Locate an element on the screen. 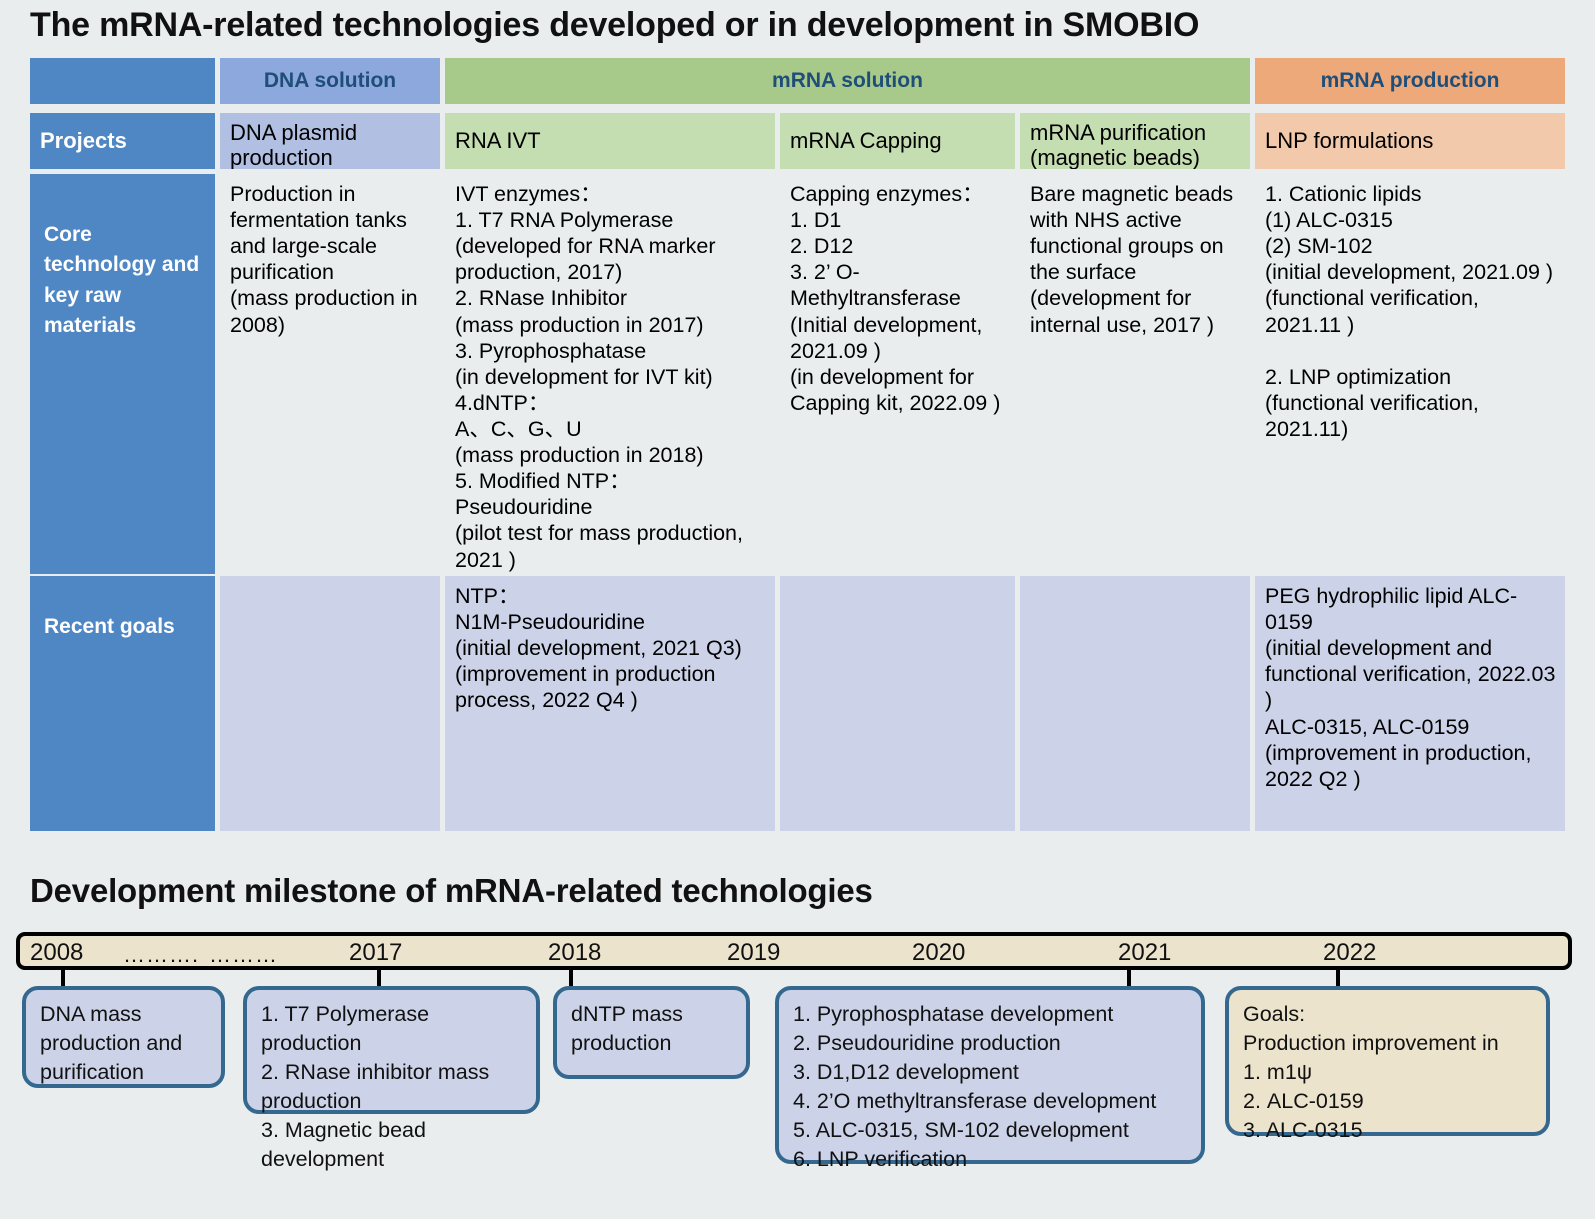 The image size is (1595, 1219). group-header-blank is located at coordinates (122, 81).